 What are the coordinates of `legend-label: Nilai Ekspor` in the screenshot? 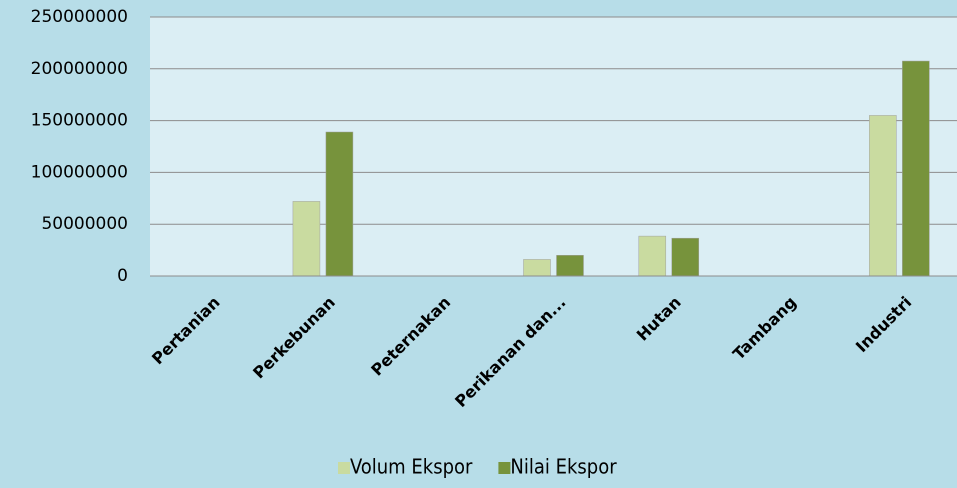 It's located at (563, 467).